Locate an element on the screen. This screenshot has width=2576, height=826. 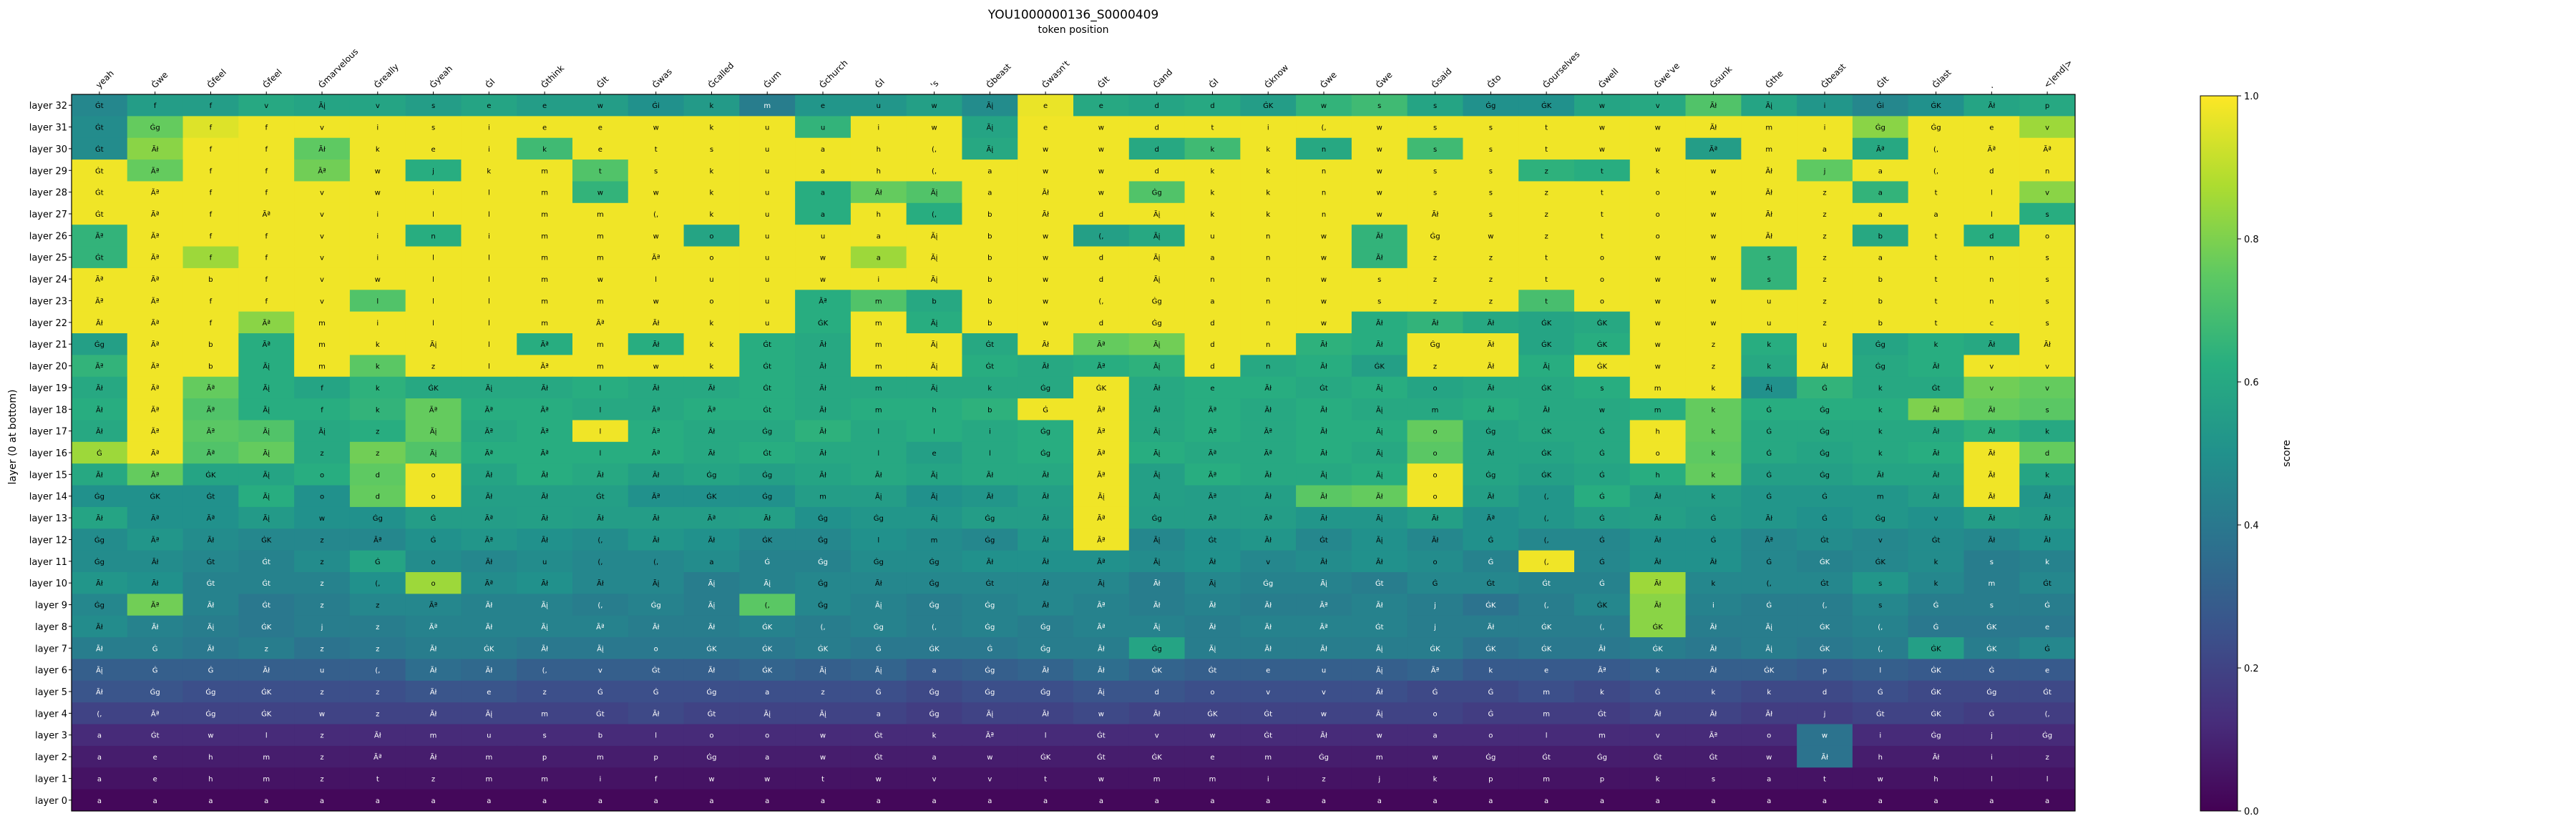
cell-token-label: o is located at coordinates (1658, 454).